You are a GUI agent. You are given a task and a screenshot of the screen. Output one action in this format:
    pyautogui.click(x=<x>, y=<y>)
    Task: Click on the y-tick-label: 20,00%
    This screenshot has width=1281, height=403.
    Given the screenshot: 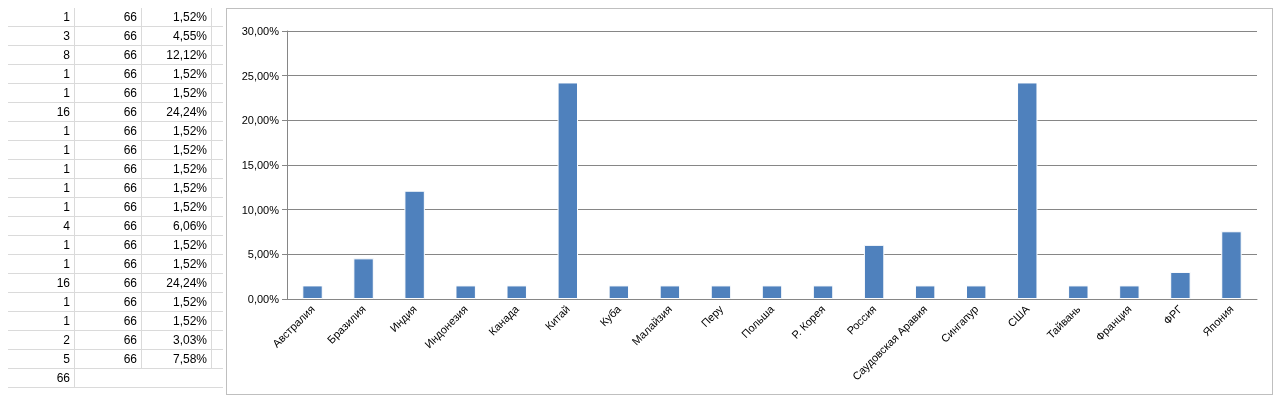 What is the action you would take?
    pyautogui.click(x=260, y=120)
    